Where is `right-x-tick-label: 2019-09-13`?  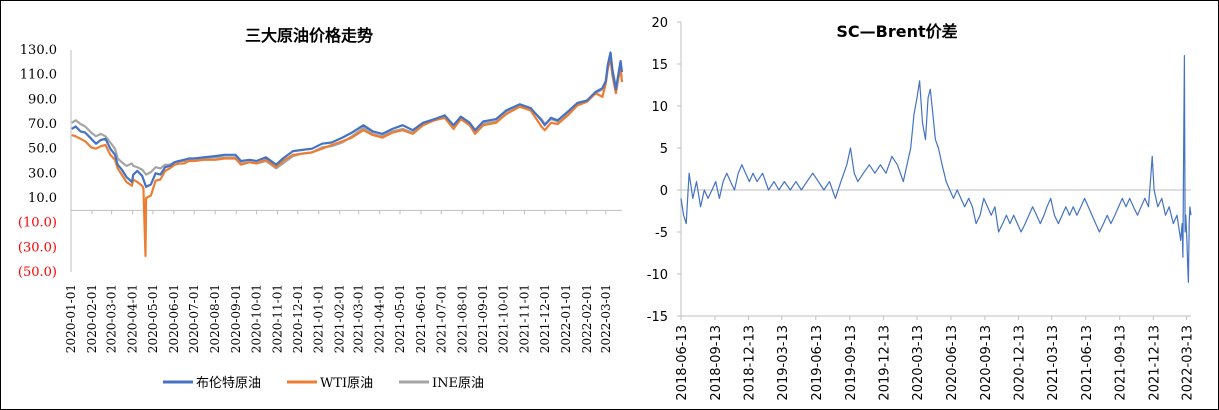
right-x-tick-label: 2019-09-13 is located at coordinates (851, 363).